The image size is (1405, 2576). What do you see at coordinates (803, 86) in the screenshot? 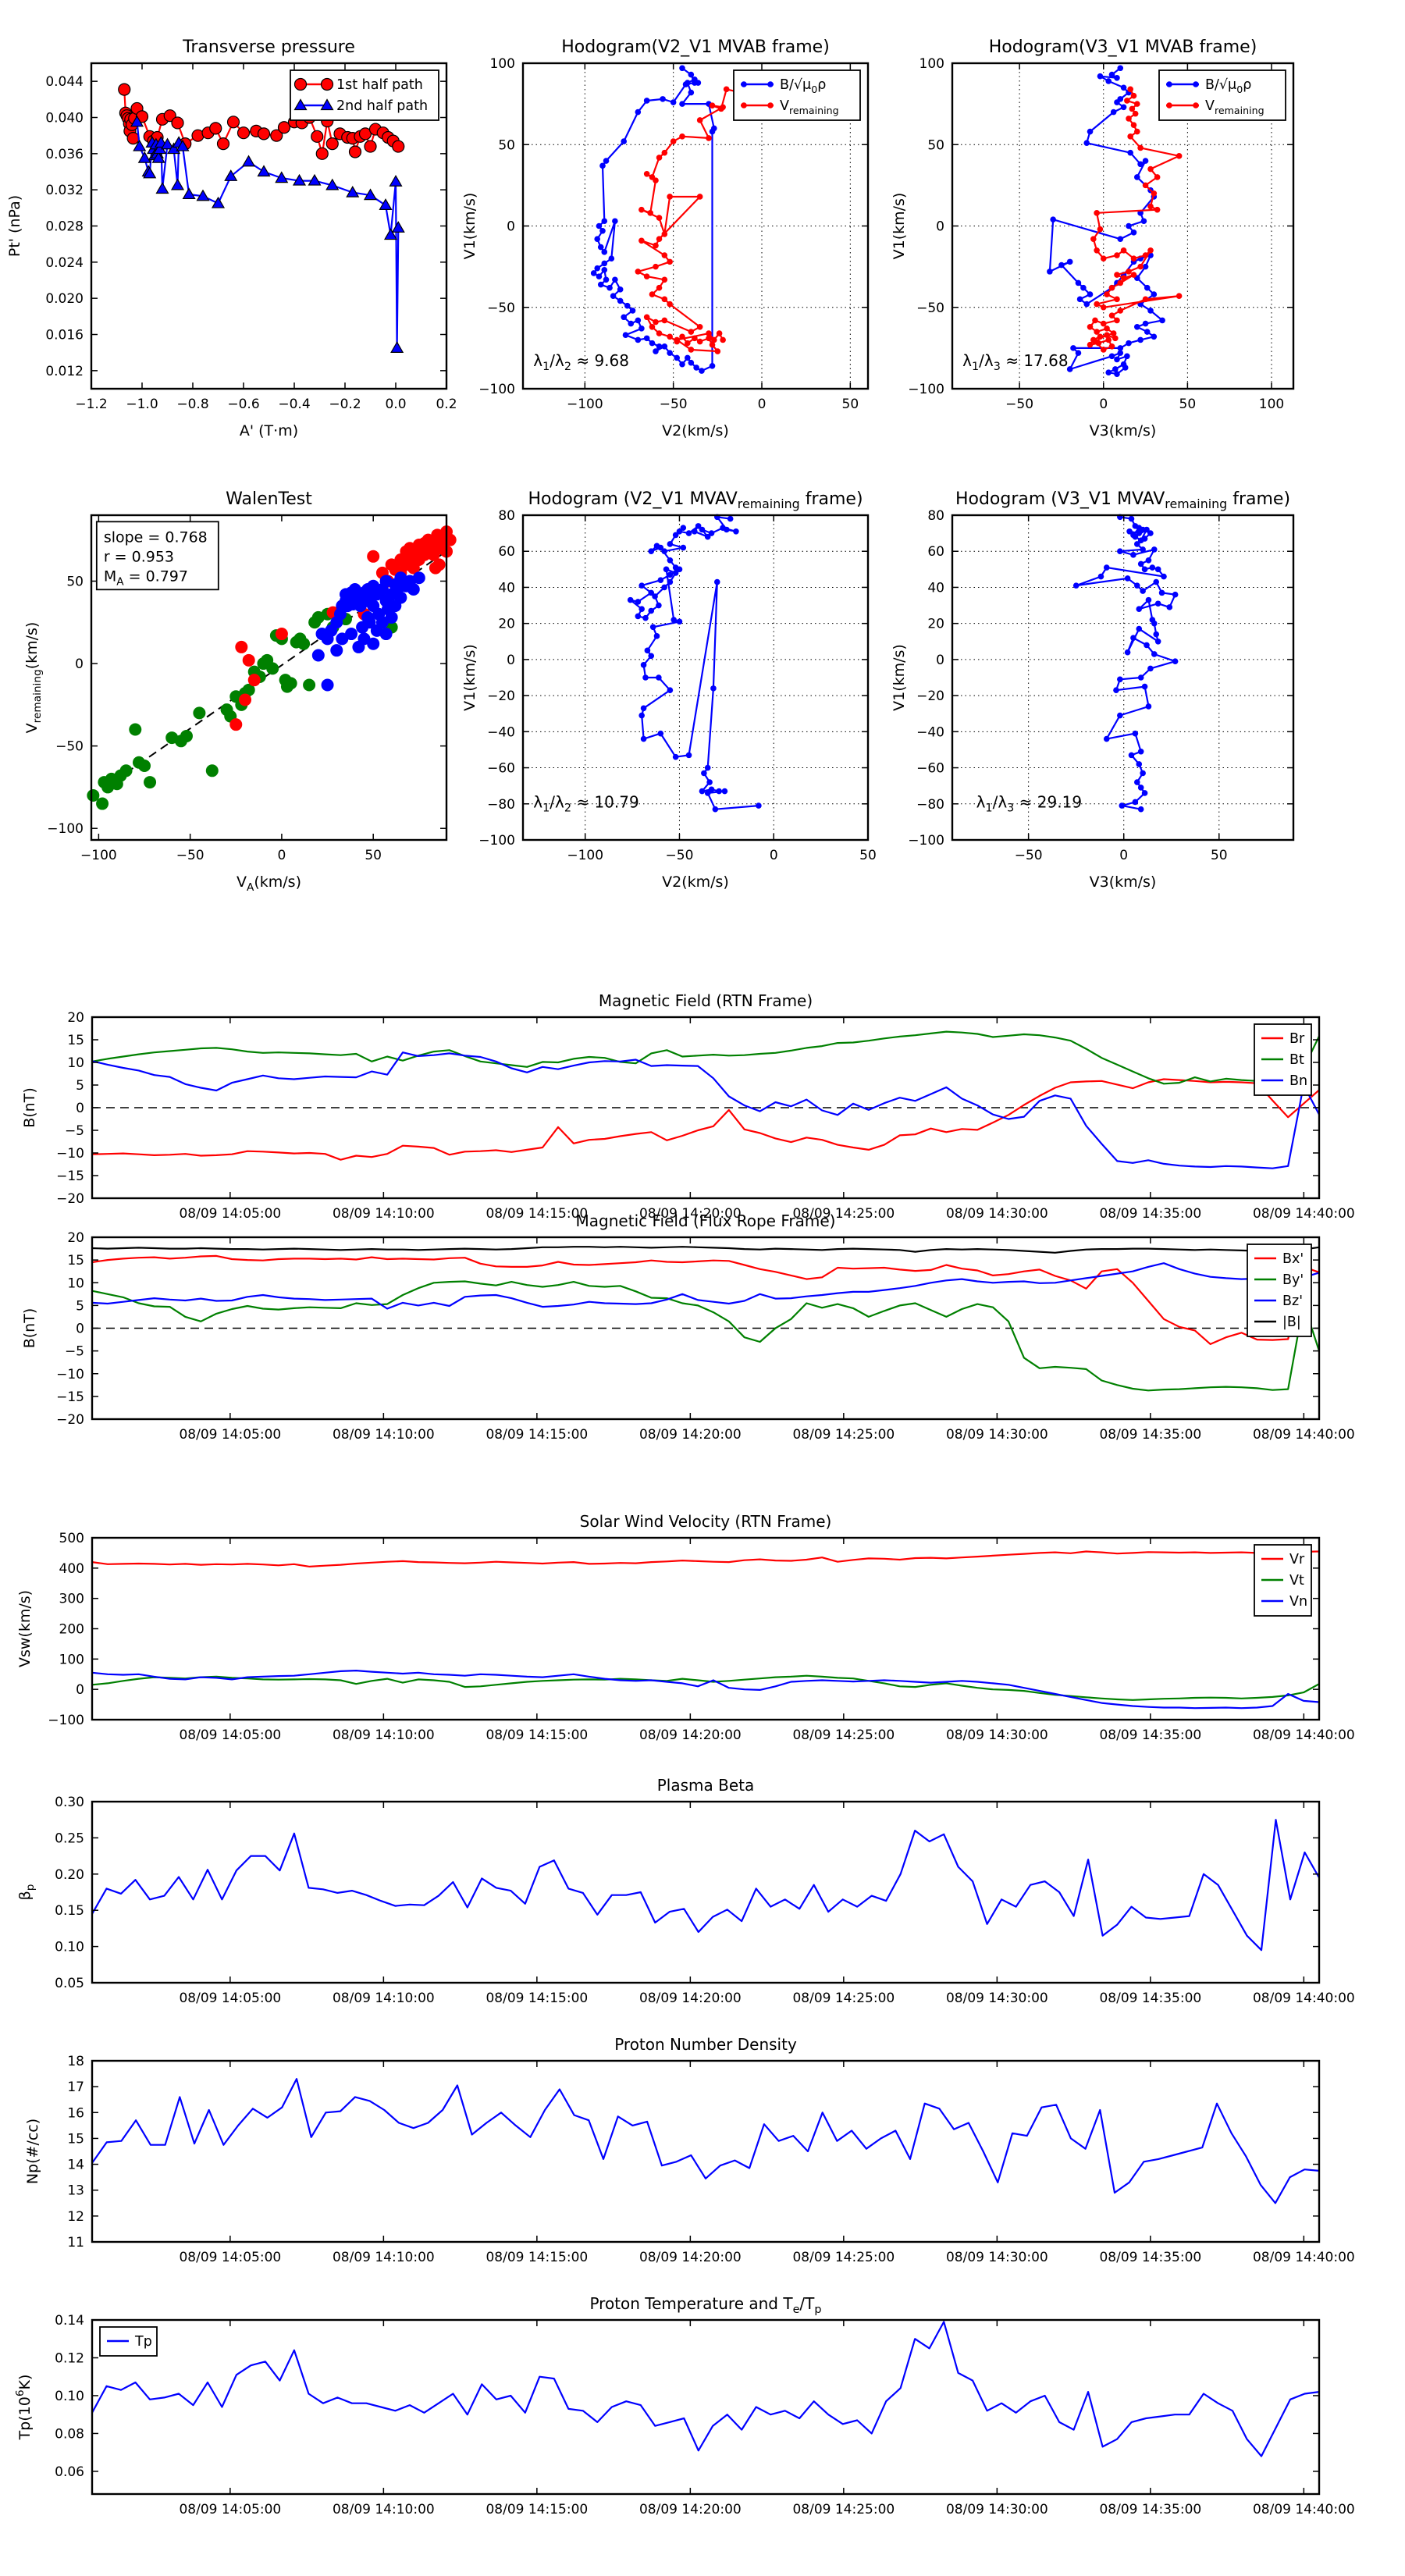
I see `legend-label: B/√μ0ρ` at bounding box center [803, 86].